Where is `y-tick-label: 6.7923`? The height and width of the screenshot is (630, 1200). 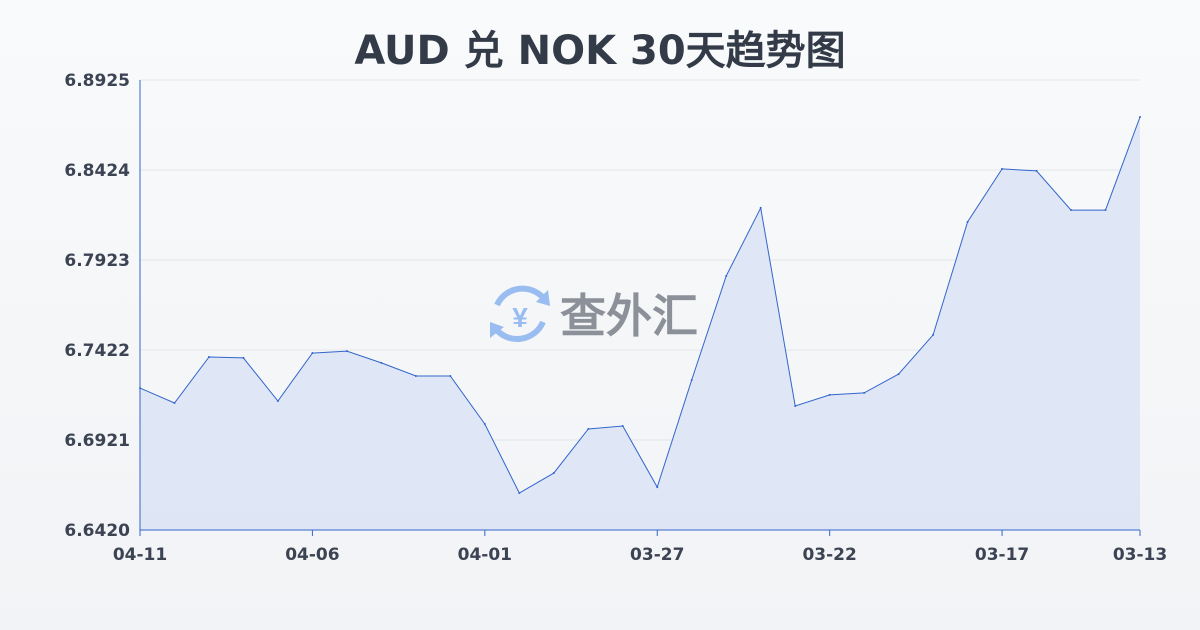
y-tick-label: 6.7923 is located at coordinates (97, 261).